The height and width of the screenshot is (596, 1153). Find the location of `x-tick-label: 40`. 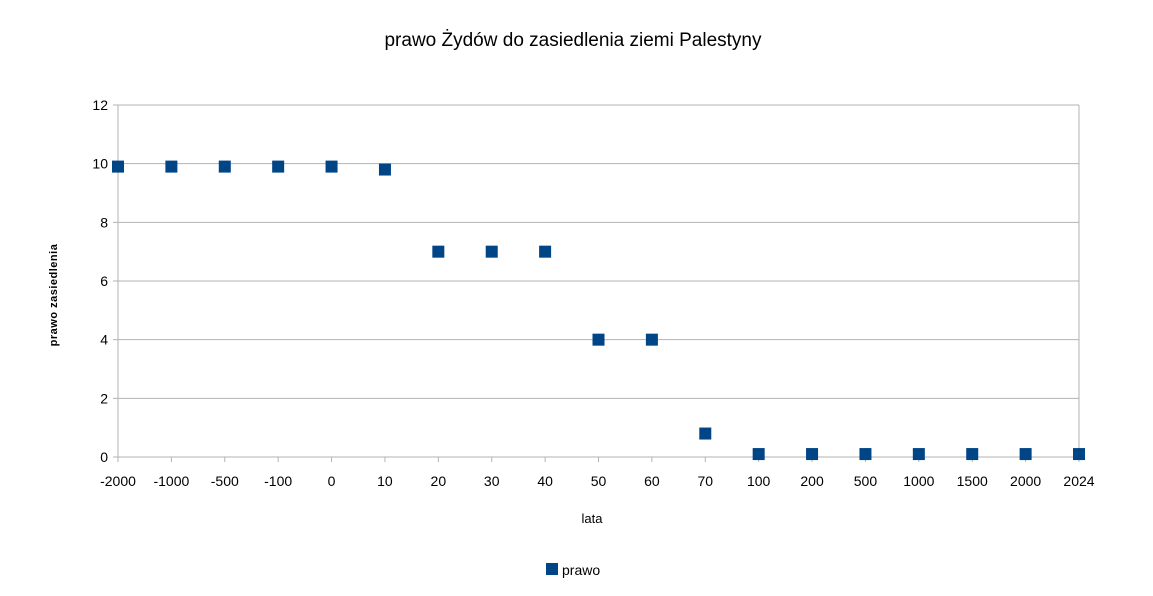

x-tick-label: 40 is located at coordinates (545, 481).